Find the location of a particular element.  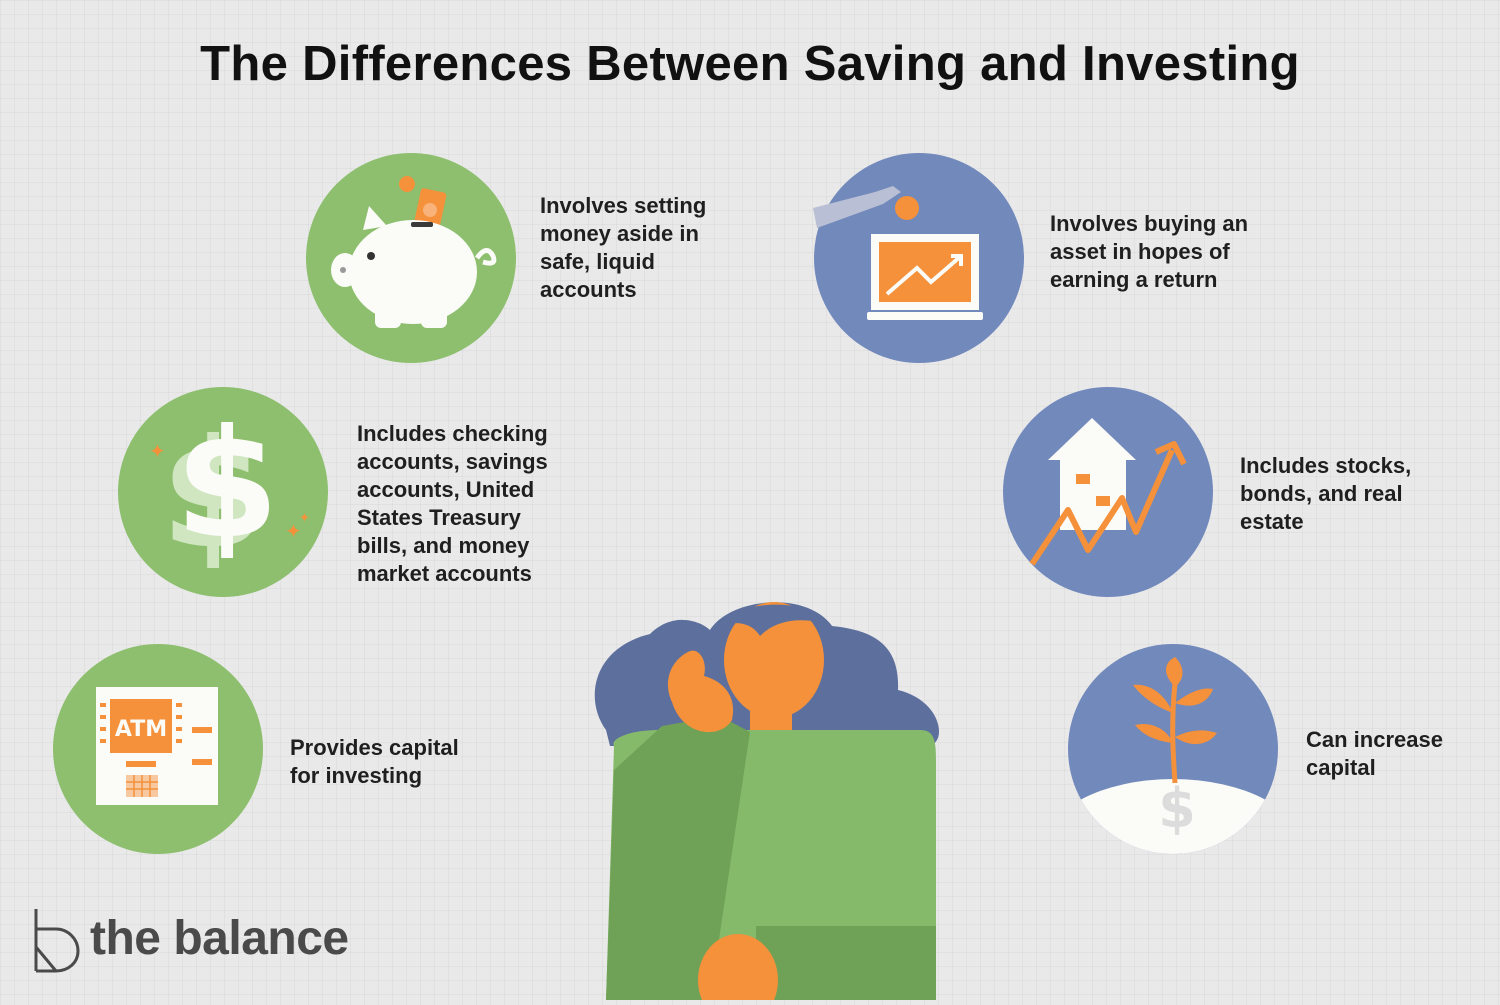

brand-logo: the balance is located at coordinates (200, 941).